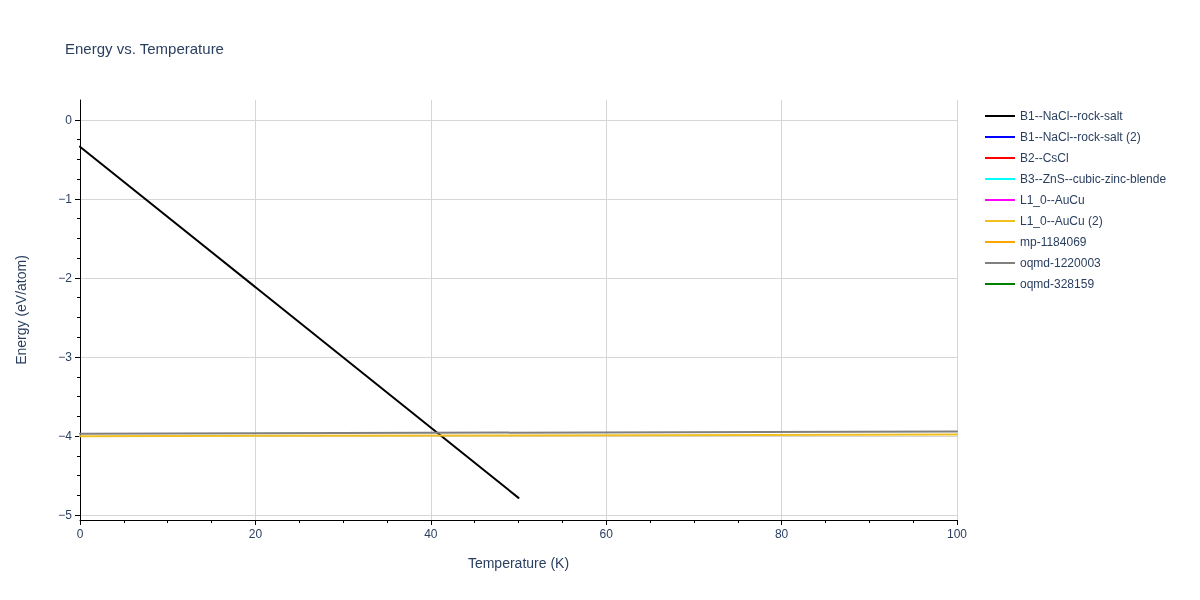  I want to click on legend-label: oqmd-328159, so click(1057, 284).